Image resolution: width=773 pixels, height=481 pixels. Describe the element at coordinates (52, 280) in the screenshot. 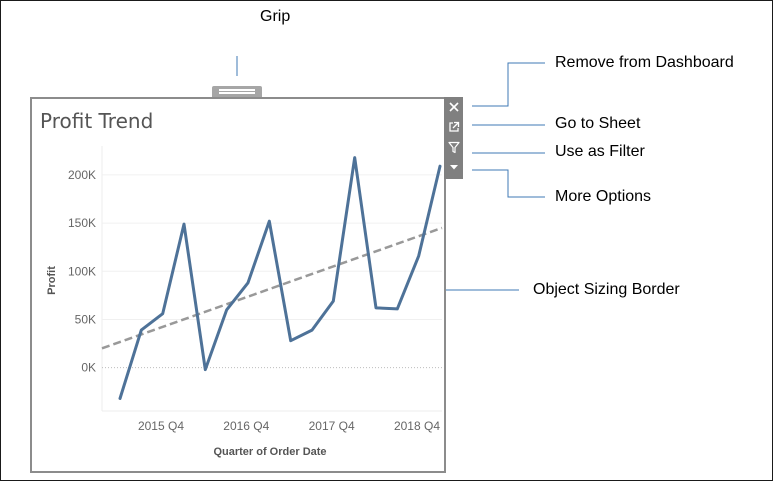

I see `y-axis-title: Profit` at that location.